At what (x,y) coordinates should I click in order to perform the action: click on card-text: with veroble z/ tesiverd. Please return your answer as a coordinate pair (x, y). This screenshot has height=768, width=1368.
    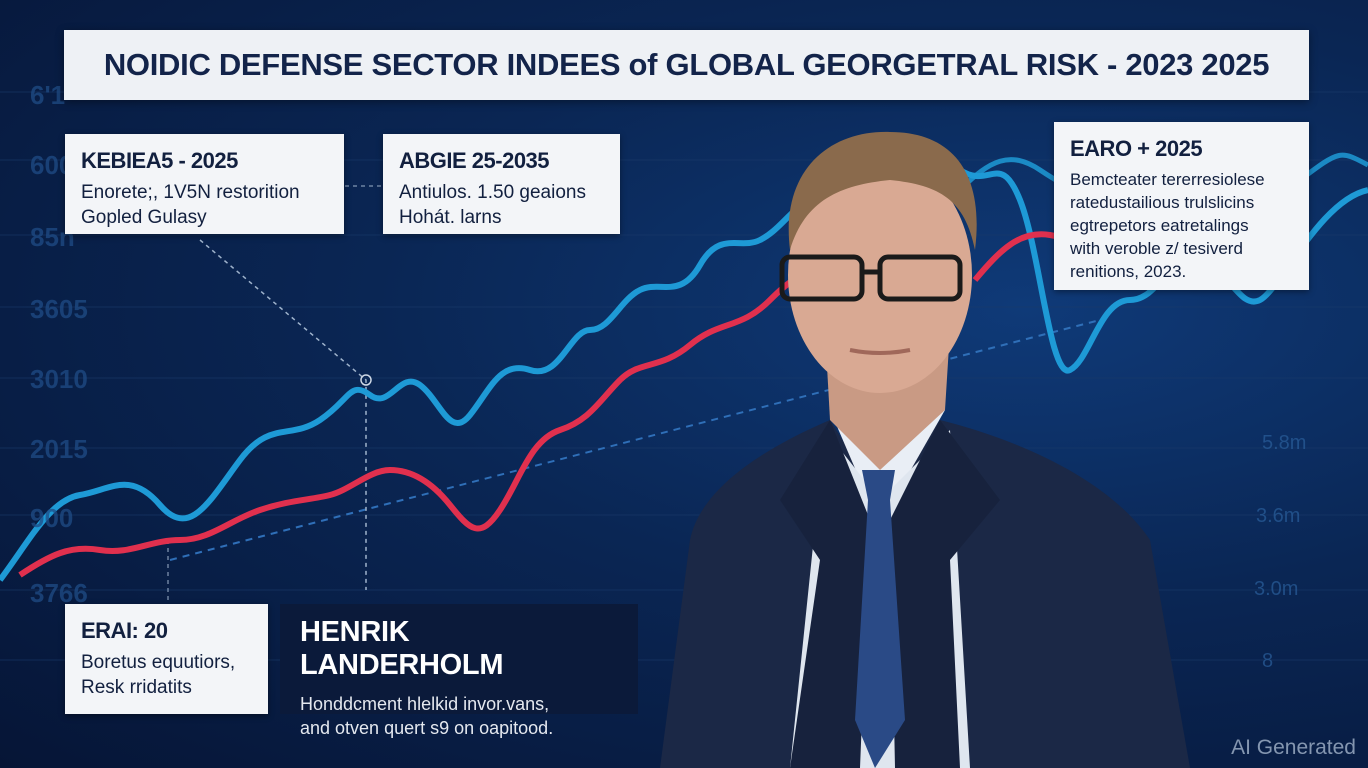
    Looking at the image, I should click on (1156, 248).